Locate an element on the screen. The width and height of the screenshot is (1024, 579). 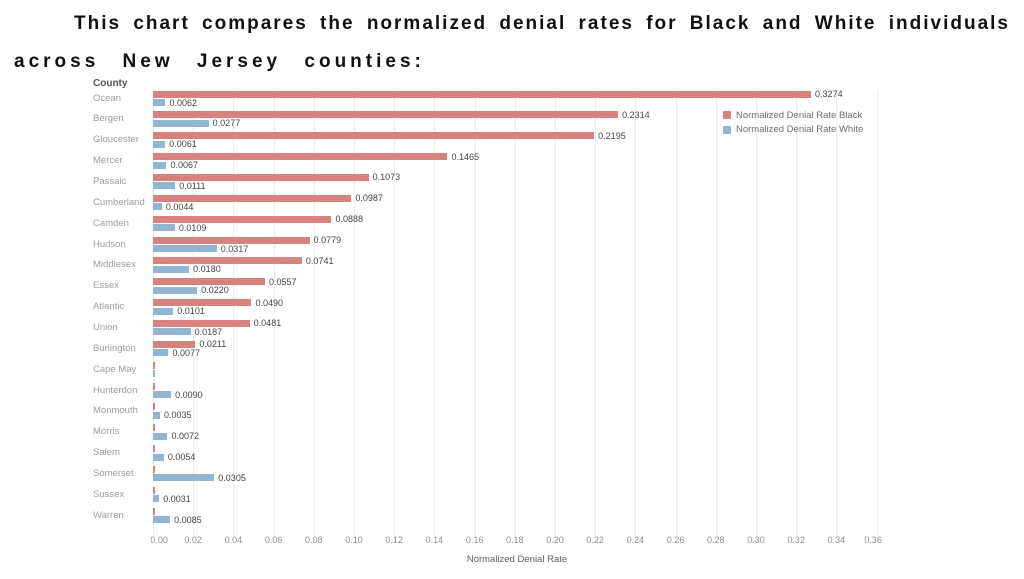
county-bars is located at coordinates (517, 371).